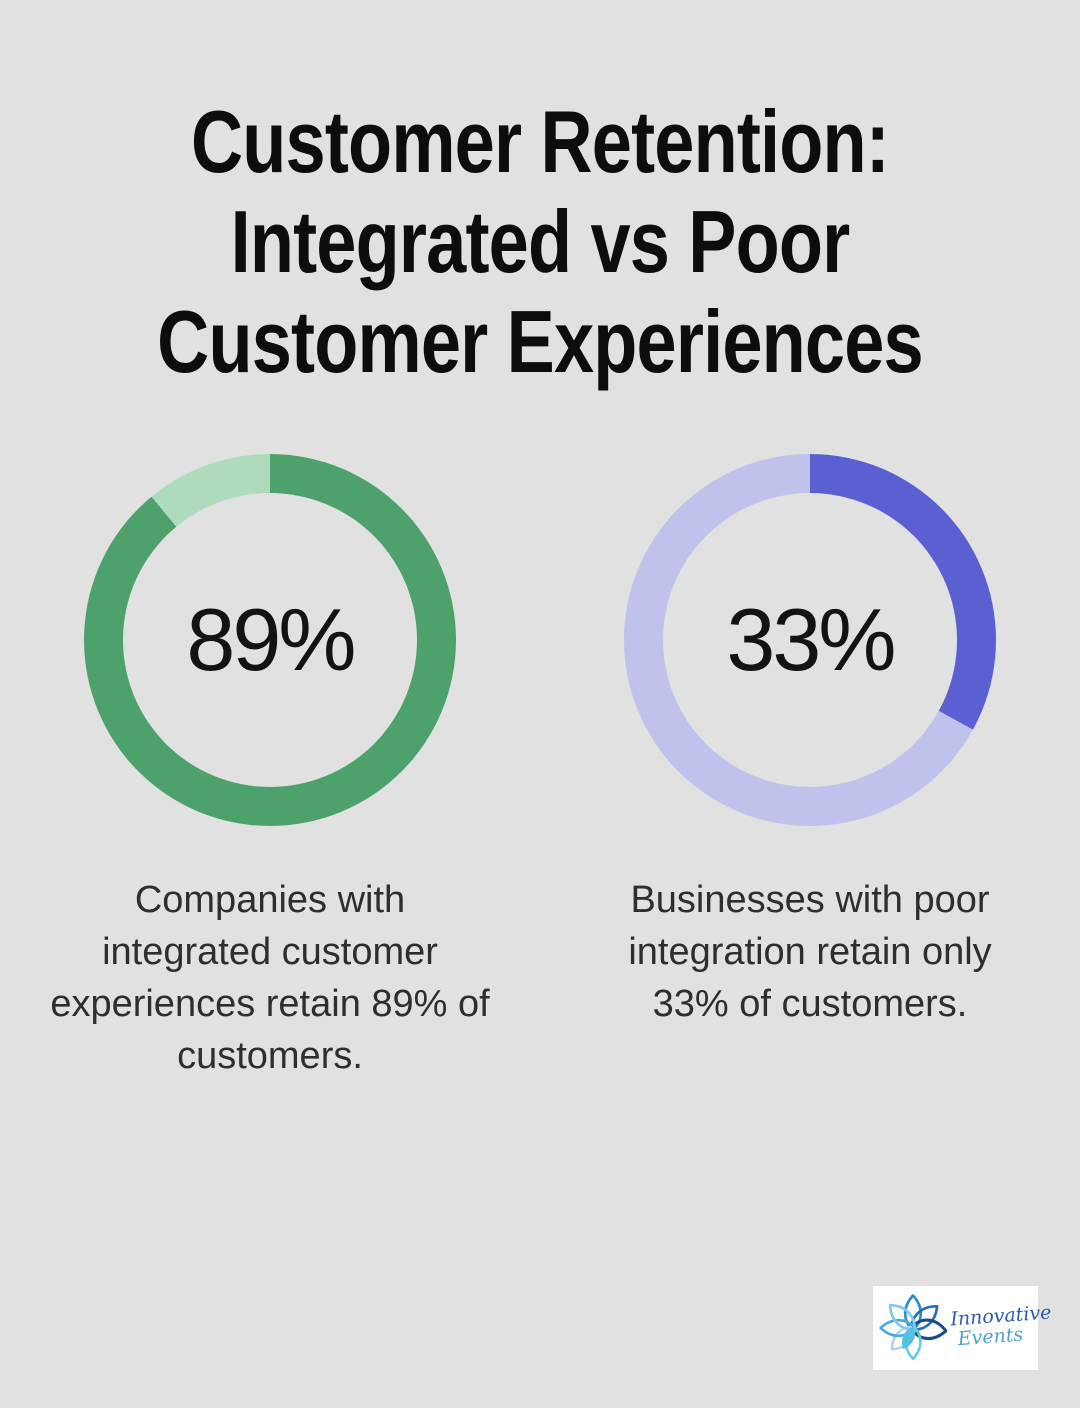 Image resolution: width=1080 pixels, height=1408 pixels. What do you see at coordinates (810, 900) in the screenshot?
I see `caption-line: Businesses with poor` at bounding box center [810, 900].